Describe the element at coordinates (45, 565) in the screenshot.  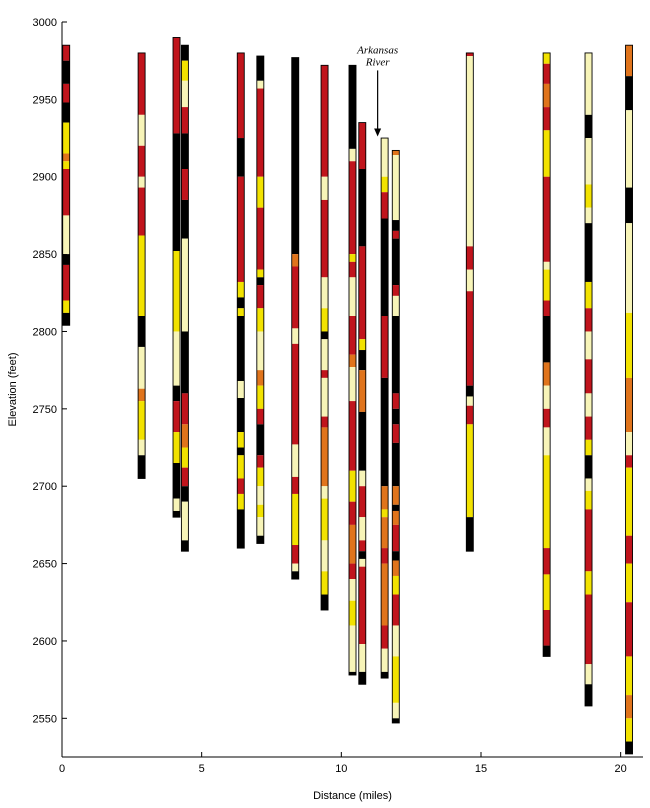
I see `y-tick-label: 2650` at that location.